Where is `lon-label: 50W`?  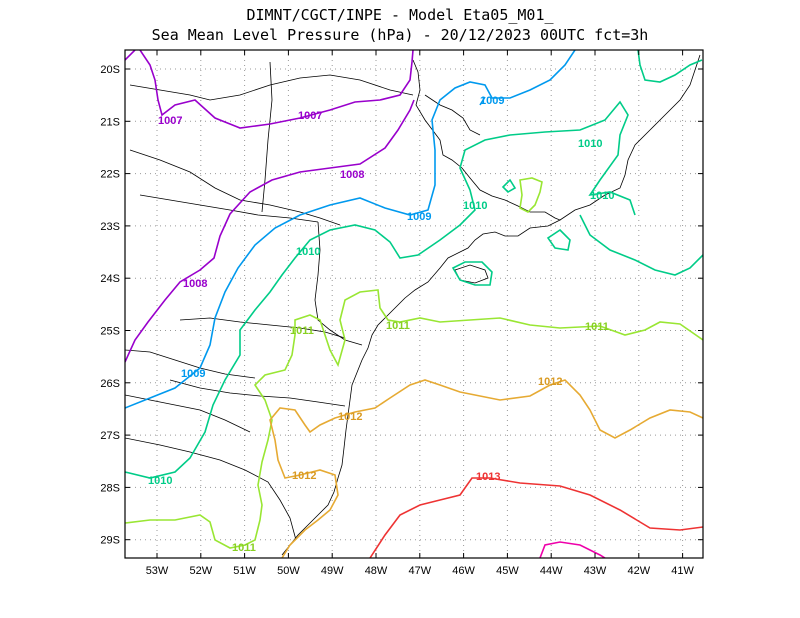 lon-label: 50W is located at coordinates (288, 571).